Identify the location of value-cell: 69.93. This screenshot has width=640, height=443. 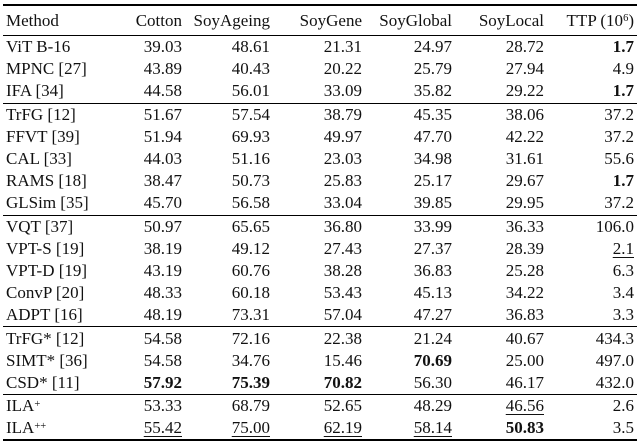
(229, 137).